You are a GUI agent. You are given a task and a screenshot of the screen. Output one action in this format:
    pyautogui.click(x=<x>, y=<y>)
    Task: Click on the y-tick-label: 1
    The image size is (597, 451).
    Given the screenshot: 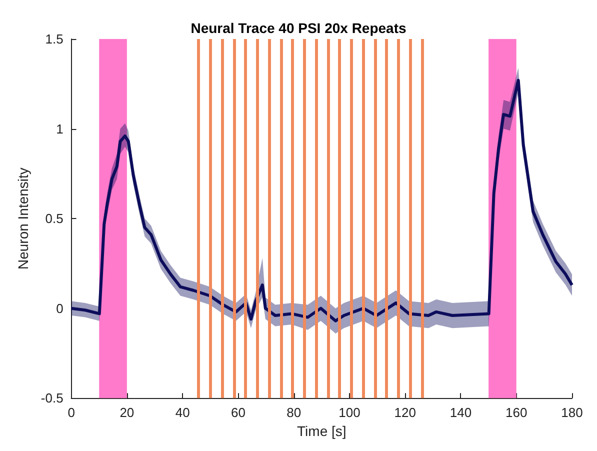 What is the action you would take?
    pyautogui.click(x=60, y=128)
    